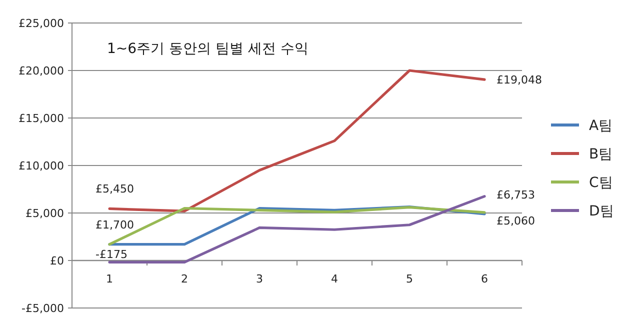 This screenshot has width=640, height=332. Describe the element at coordinates (519, 80) in the screenshot. I see `data-label: £19,048` at that location.